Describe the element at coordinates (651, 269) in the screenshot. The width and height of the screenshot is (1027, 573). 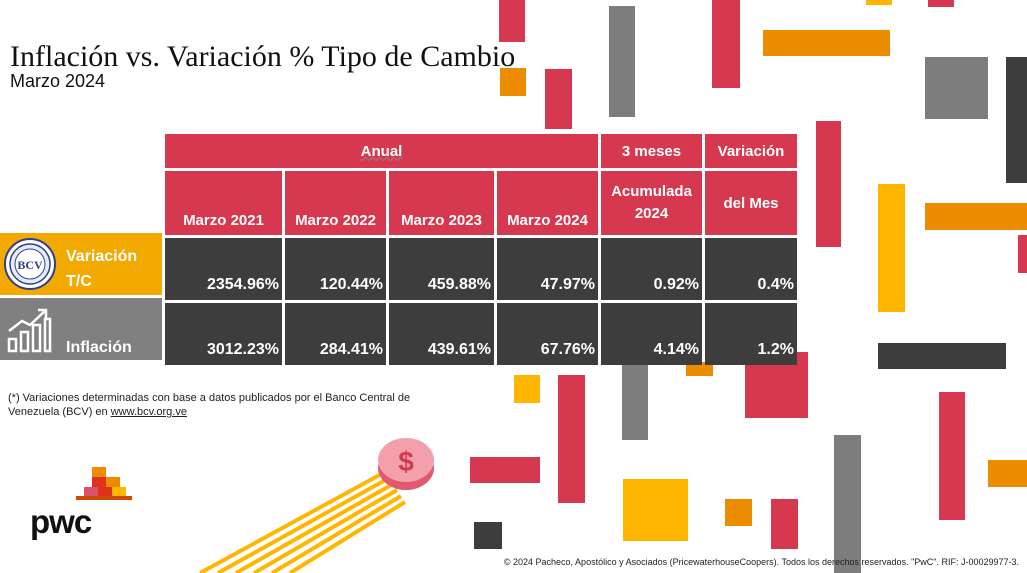
I see `table-cell: 0.92%` at that location.